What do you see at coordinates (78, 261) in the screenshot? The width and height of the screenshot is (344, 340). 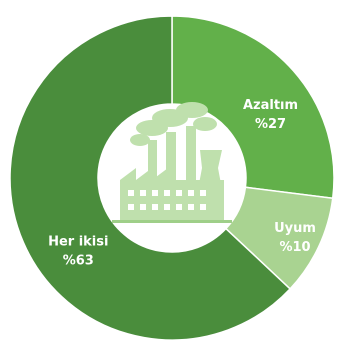 I see `slice-value-2: %63` at bounding box center [78, 261].